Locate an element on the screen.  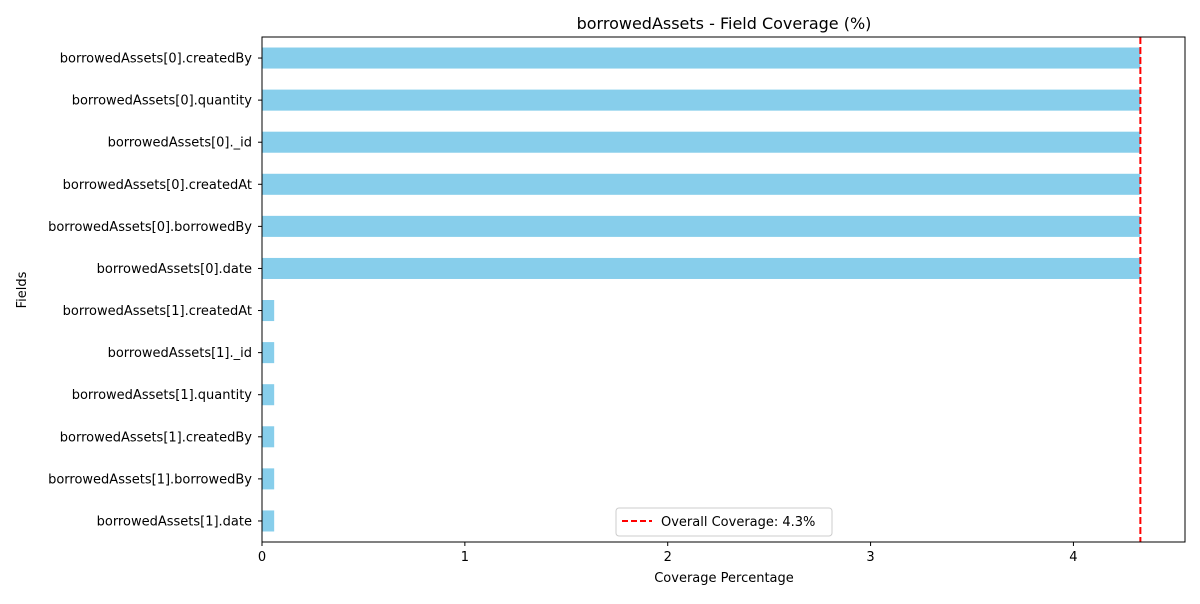
x-tick-label: 4 is located at coordinates (1073, 557).